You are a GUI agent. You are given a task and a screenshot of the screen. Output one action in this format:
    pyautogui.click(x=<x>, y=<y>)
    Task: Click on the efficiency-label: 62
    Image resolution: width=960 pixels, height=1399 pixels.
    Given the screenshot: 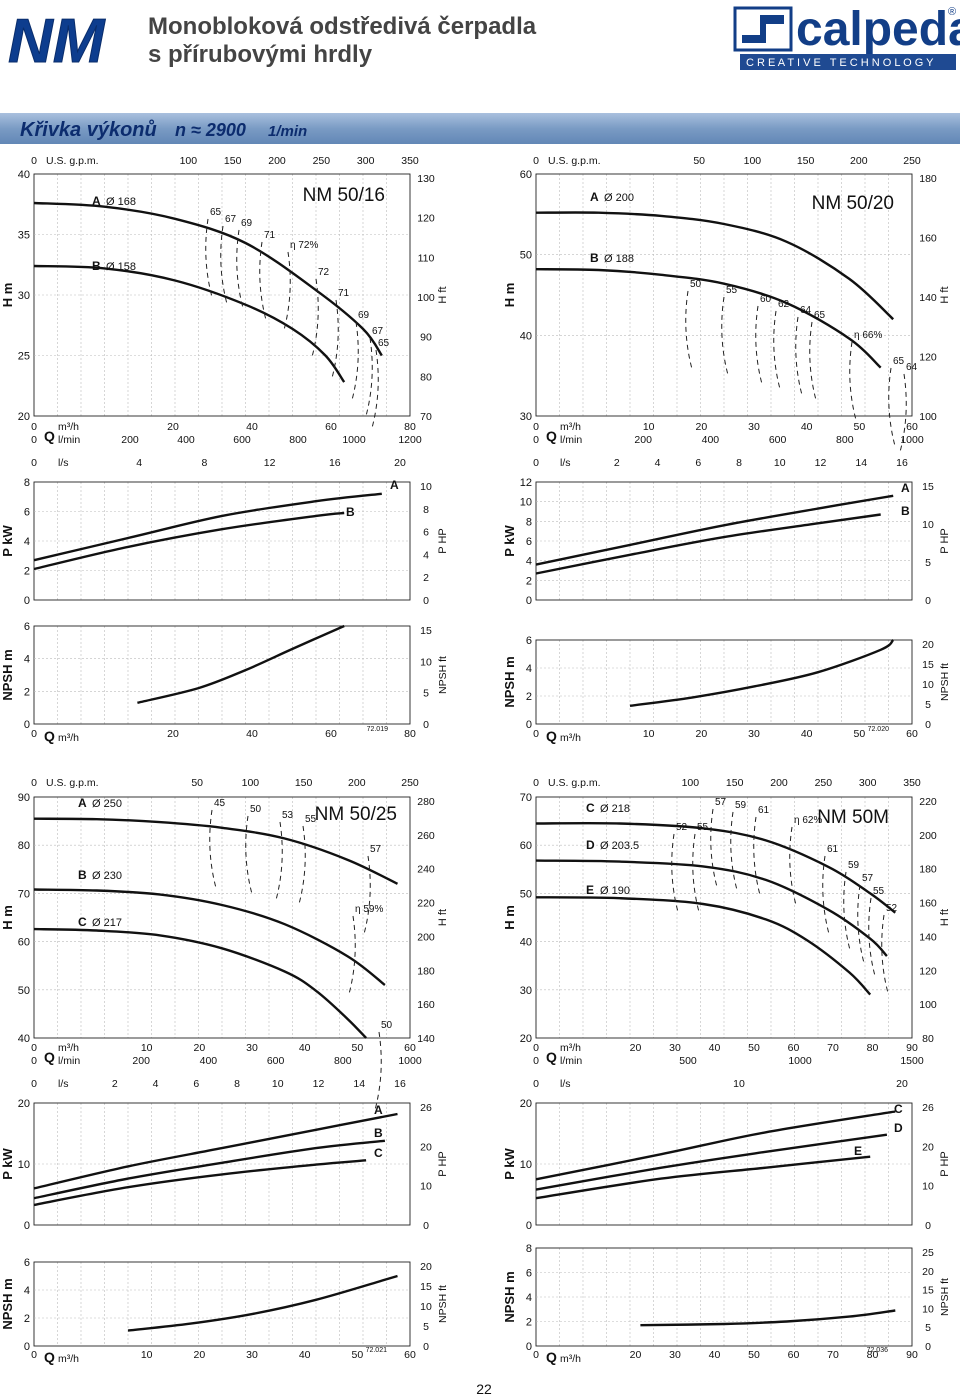 What is the action you would take?
    pyautogui.click(x=784, y=304)
    